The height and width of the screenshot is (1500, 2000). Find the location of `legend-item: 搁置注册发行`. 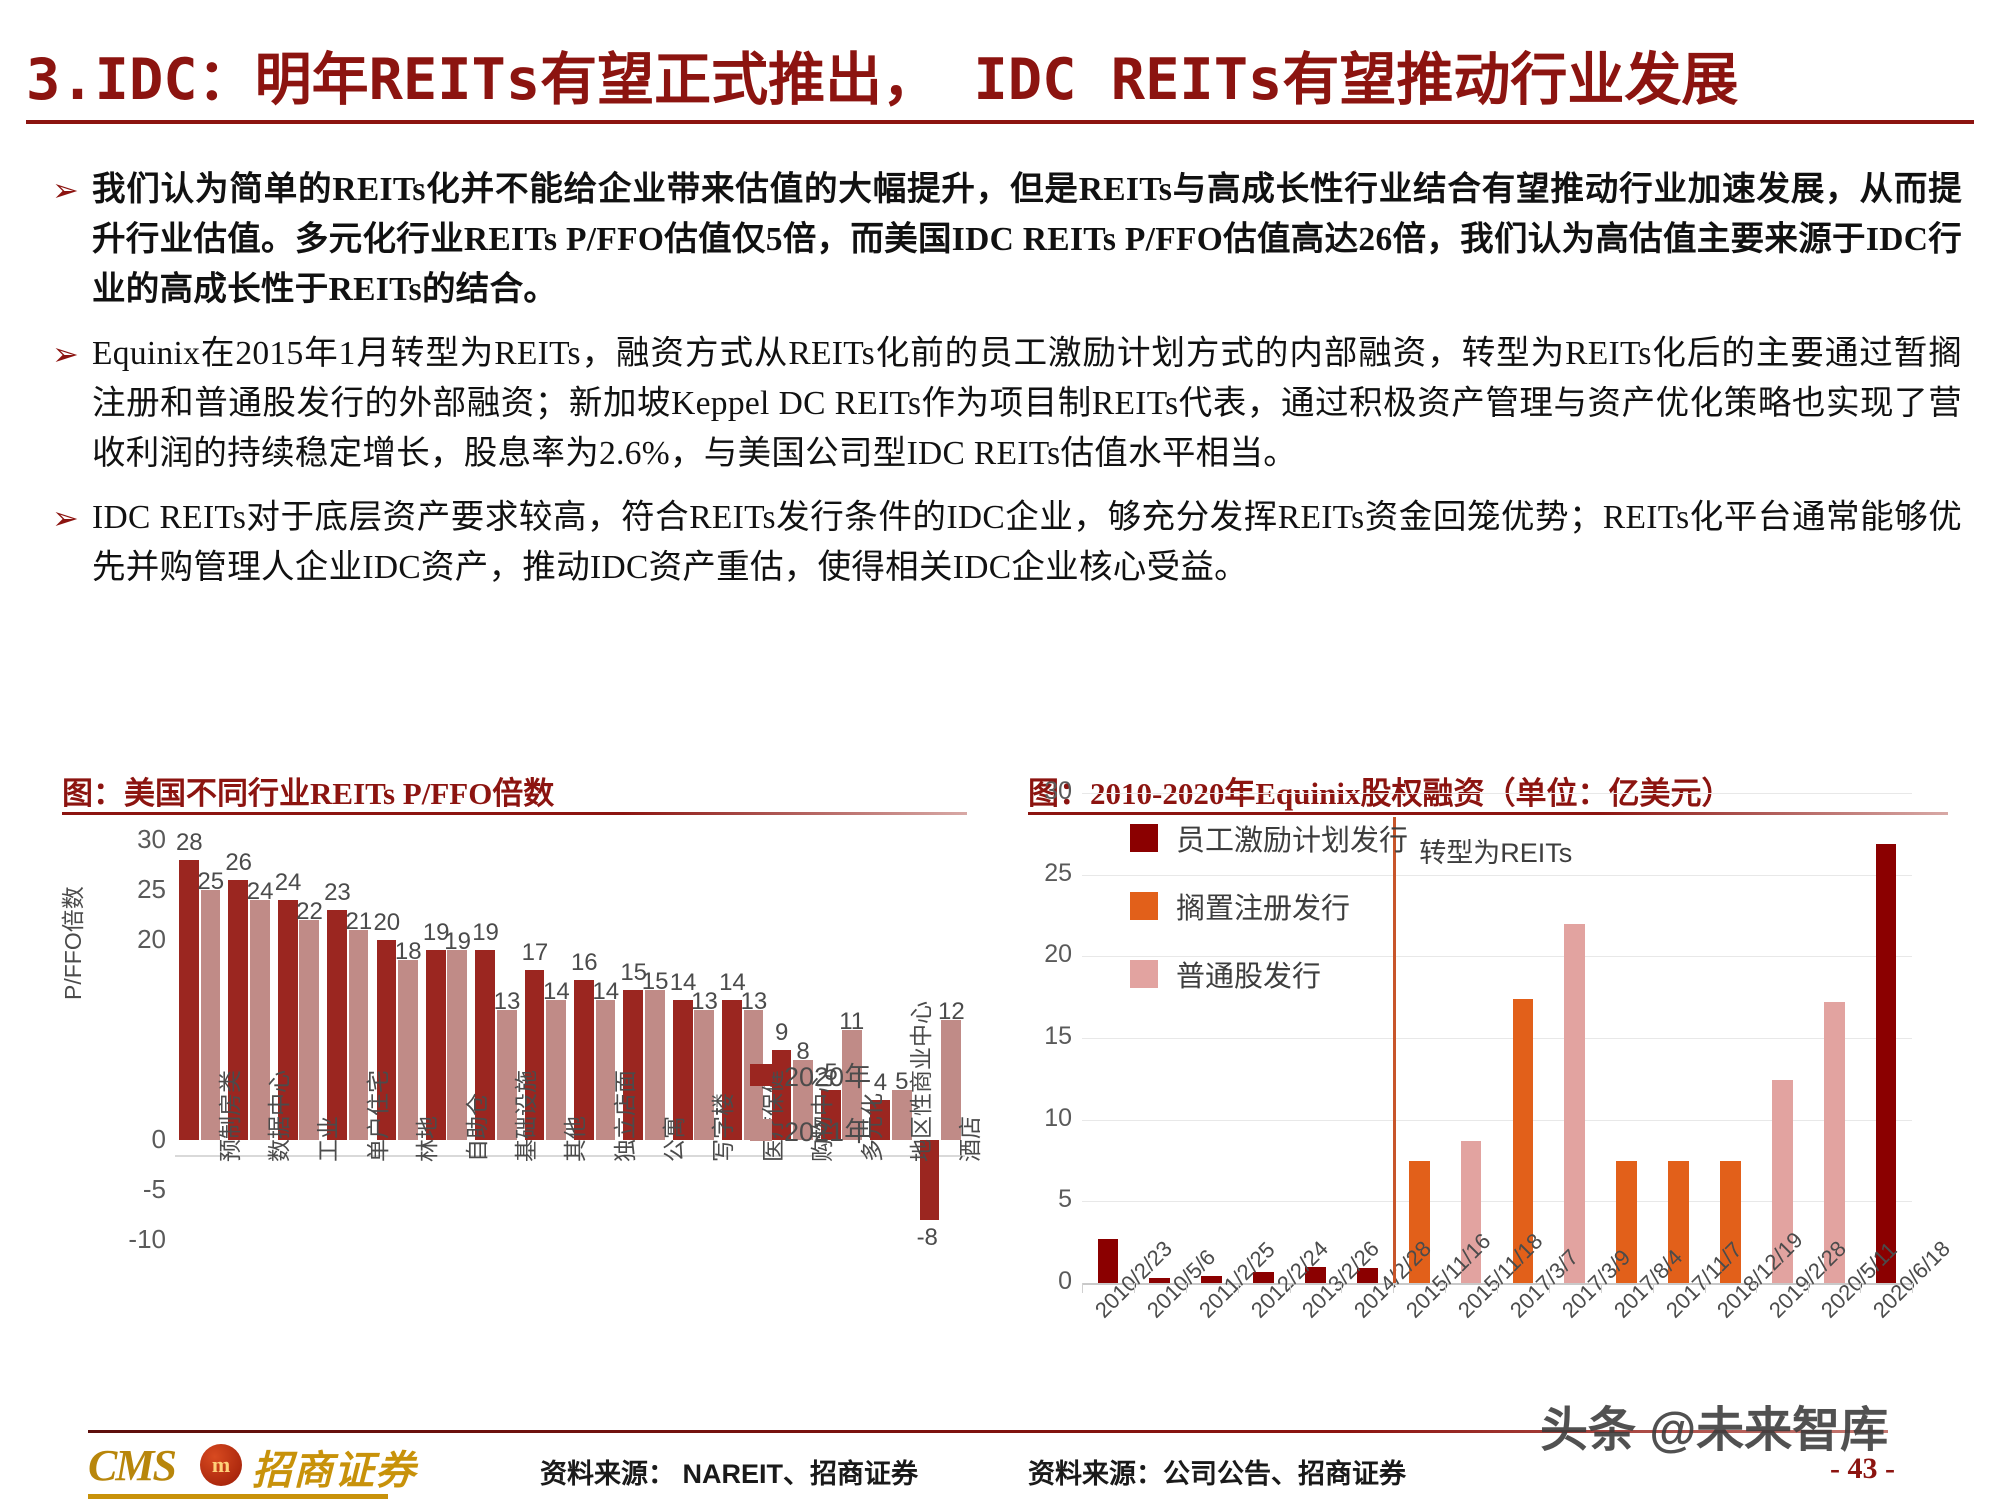

legend-item: 搁置注册发行 is located at coordinates (1269, 906).